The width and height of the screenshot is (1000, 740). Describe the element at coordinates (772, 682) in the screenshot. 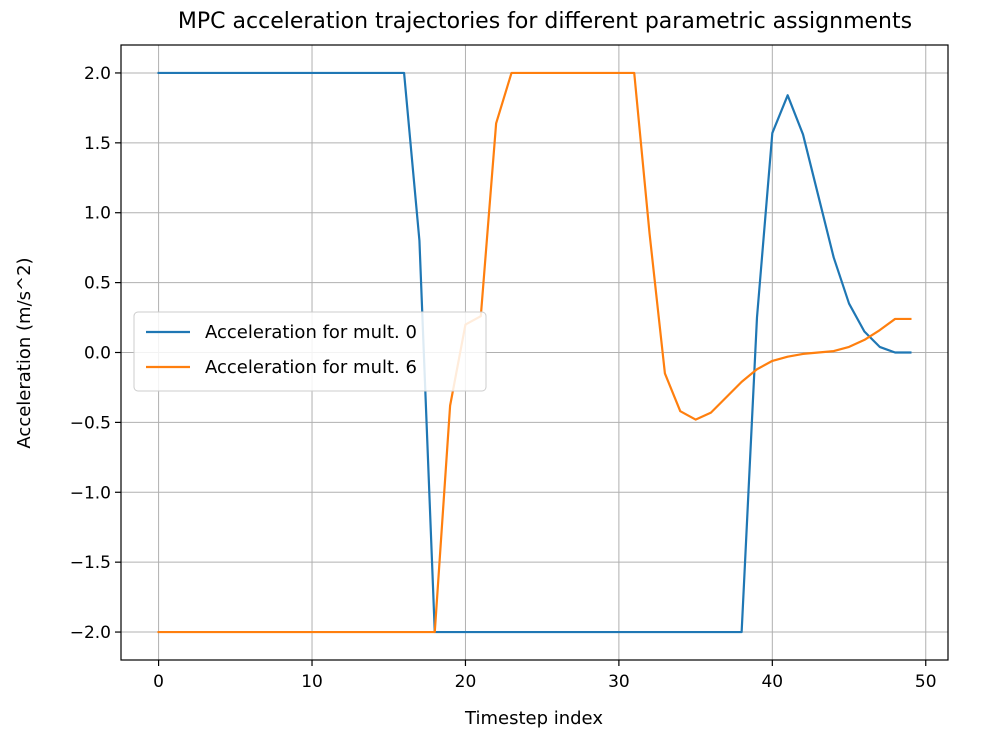

I see `x-tick-label: 40` at that location.